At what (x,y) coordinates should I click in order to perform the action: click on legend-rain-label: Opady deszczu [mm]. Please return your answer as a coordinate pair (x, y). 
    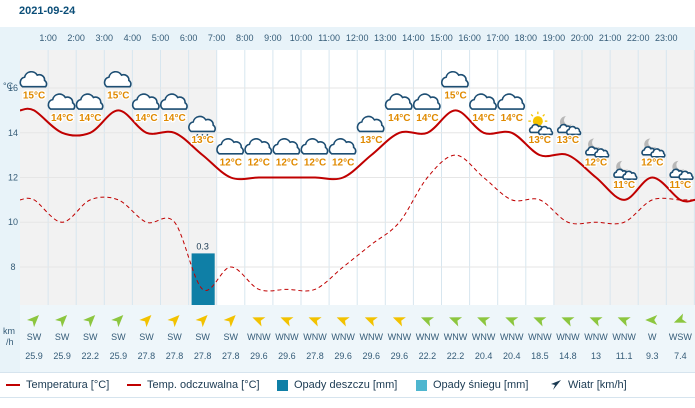
    Looking at the image, I should click on (346, 385).